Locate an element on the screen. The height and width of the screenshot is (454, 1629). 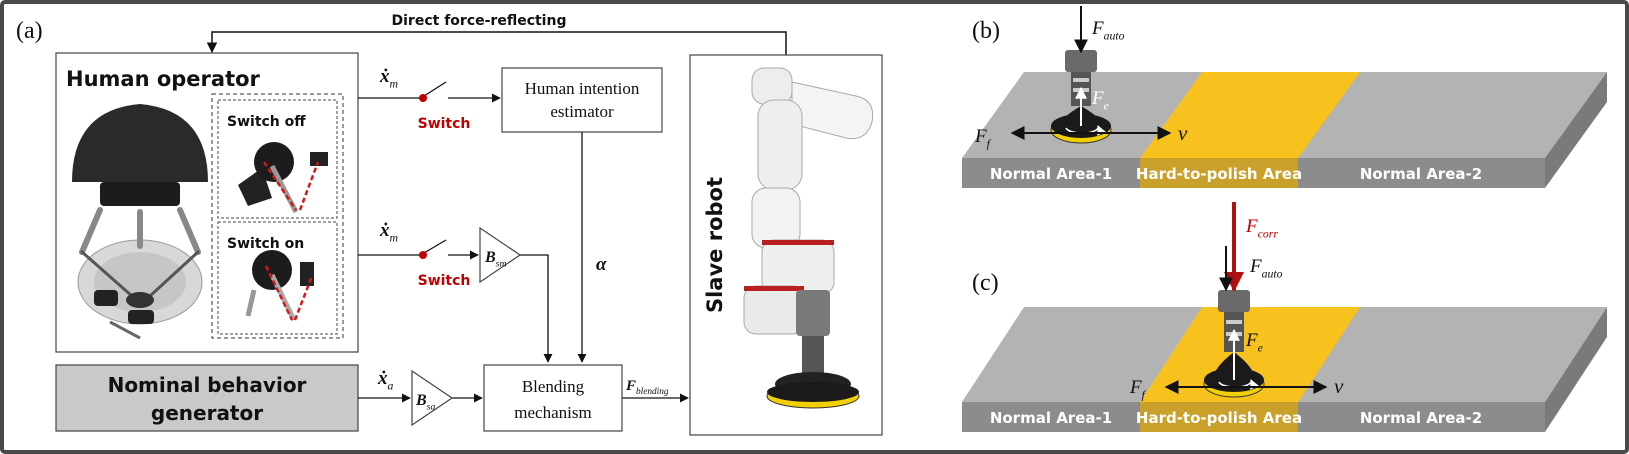
surface-c is located at coordinates (1284, 369).